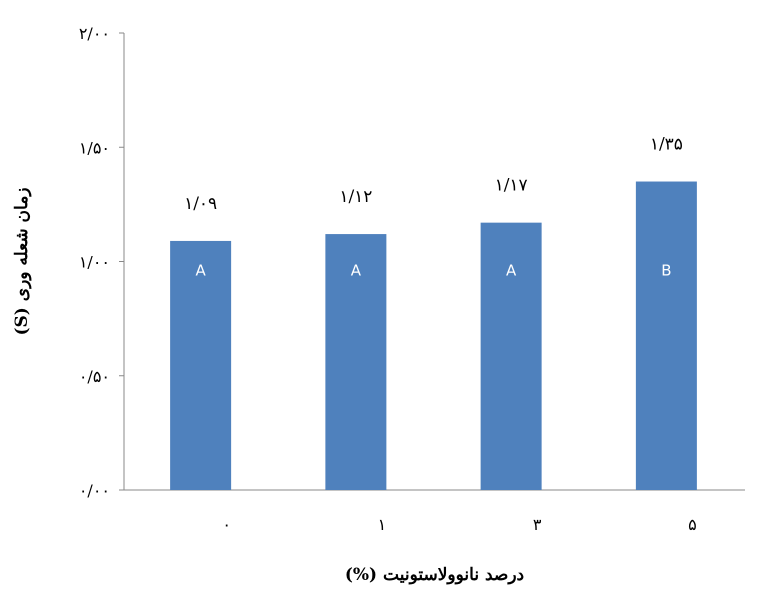 Image resolution: width=777 pixels, height=590 pixels. I want to click on x-tick-label: ۱, so click(382, 524).